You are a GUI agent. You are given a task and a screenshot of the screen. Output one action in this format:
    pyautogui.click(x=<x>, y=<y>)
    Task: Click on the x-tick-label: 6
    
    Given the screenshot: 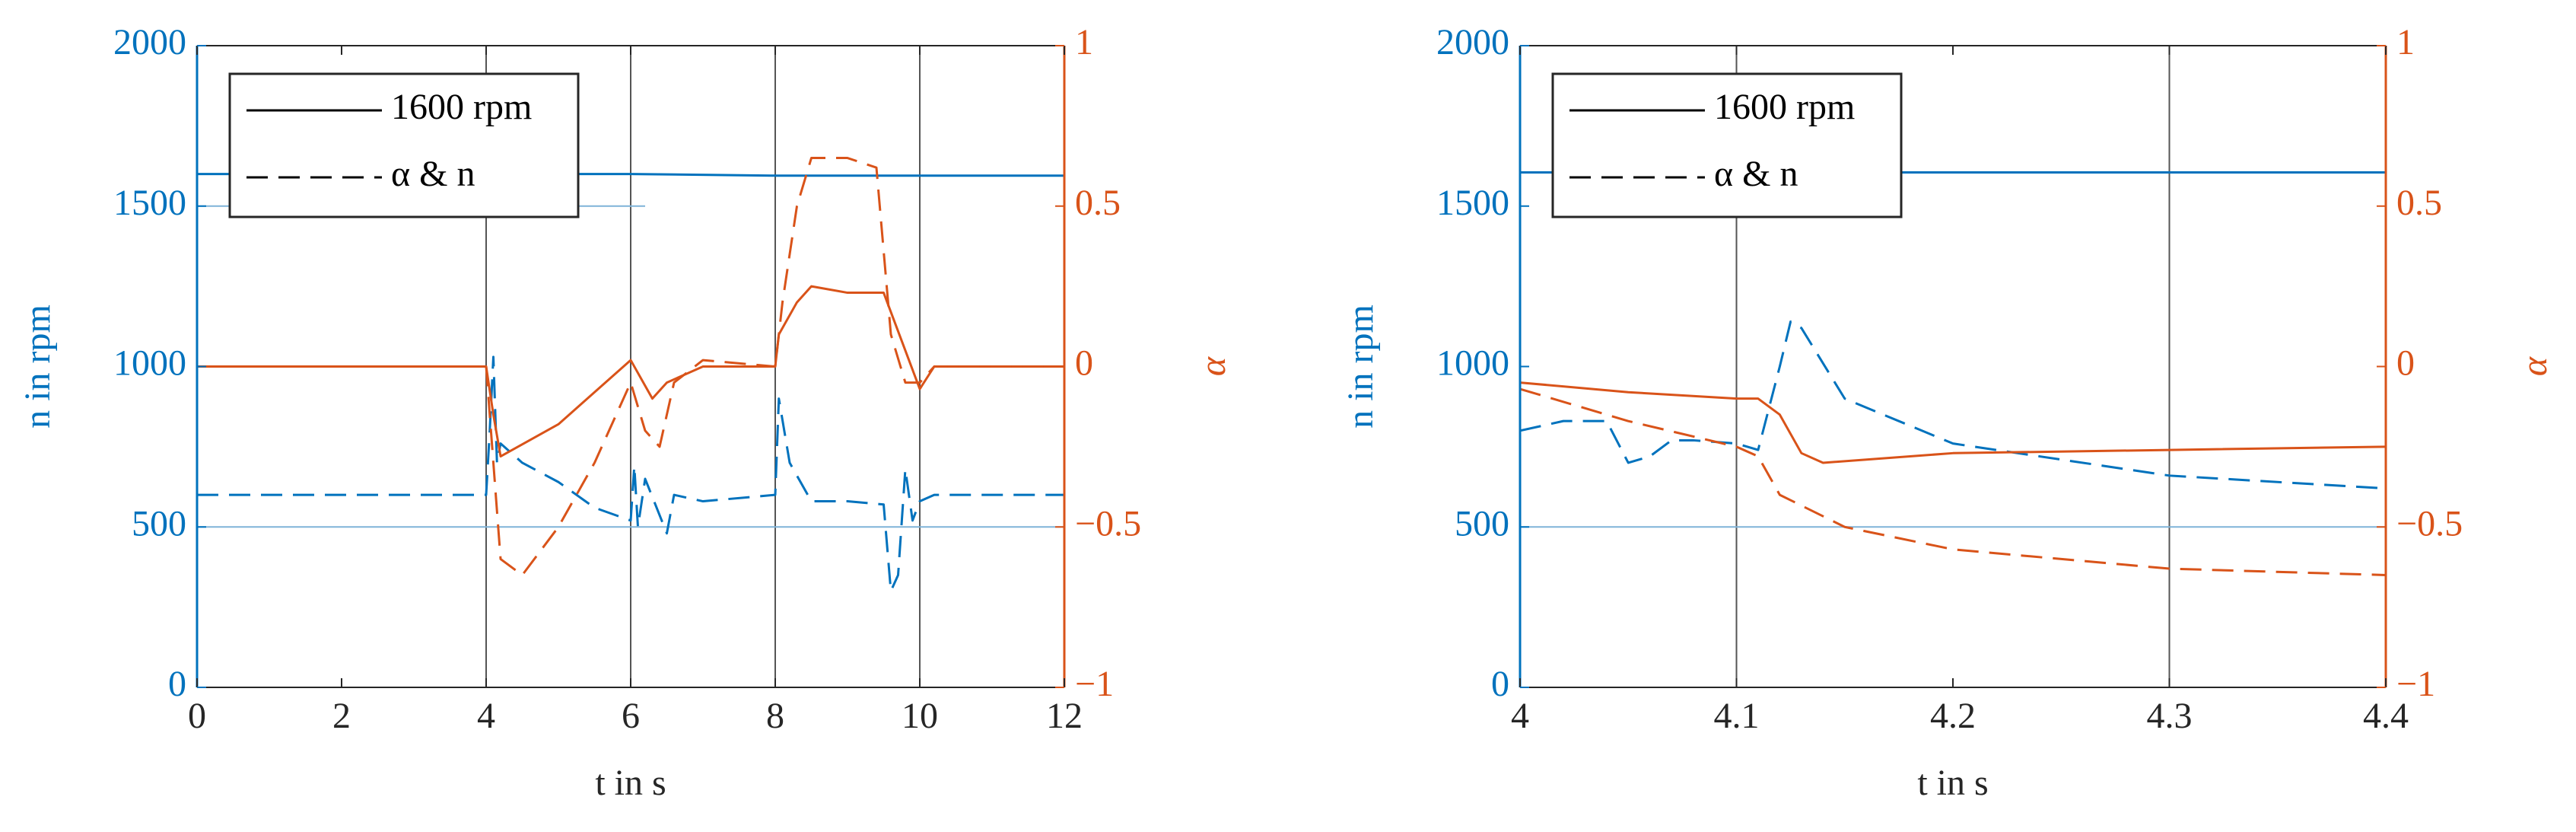 What is the action you would take?
    pyautogui.click(x=631, y=716)
    